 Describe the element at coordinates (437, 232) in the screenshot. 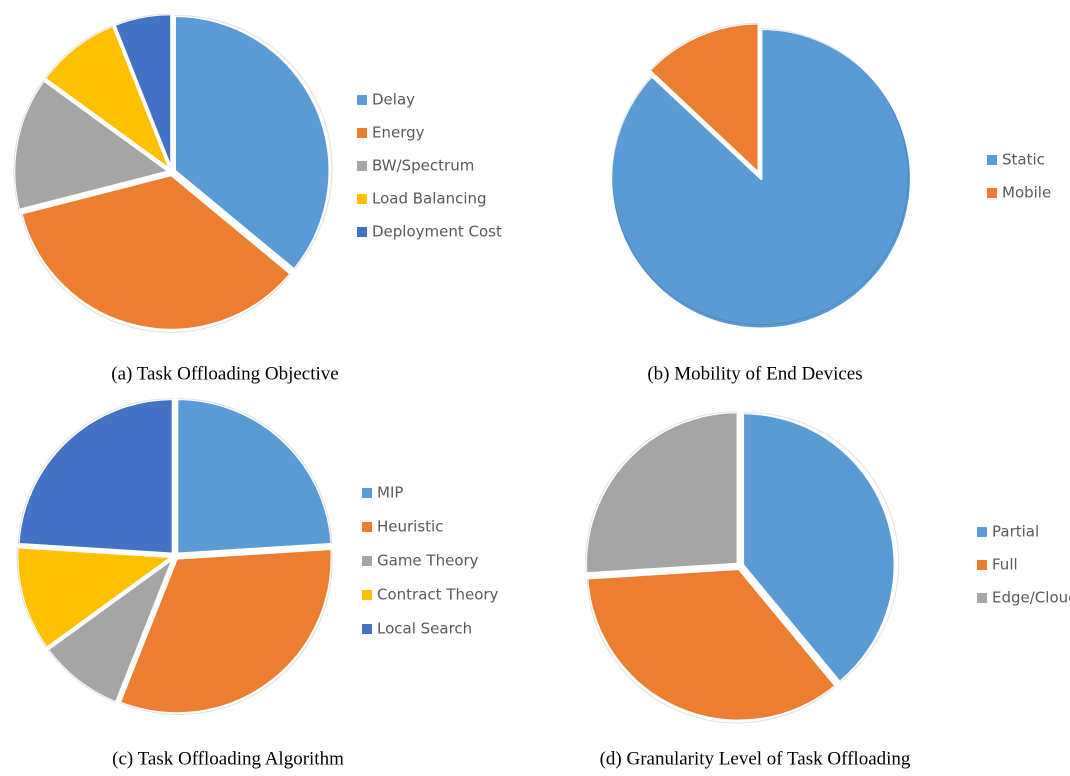

I see `legend-label: Deployment Cost` at that location.